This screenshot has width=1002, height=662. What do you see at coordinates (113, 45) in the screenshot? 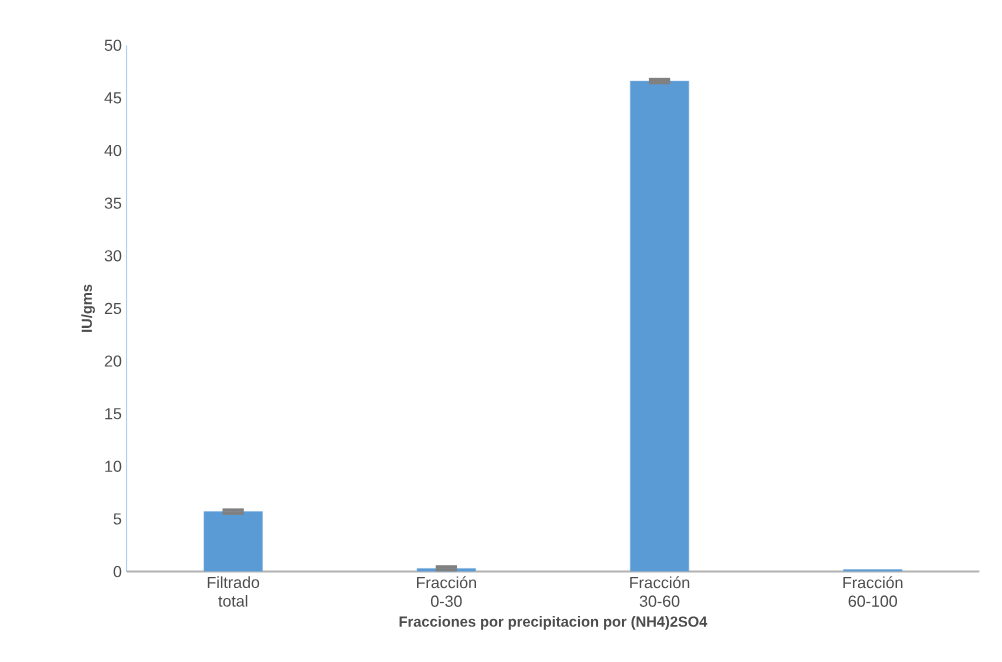
I see `y-tick-label: 50` at bounding box center [113, 45].